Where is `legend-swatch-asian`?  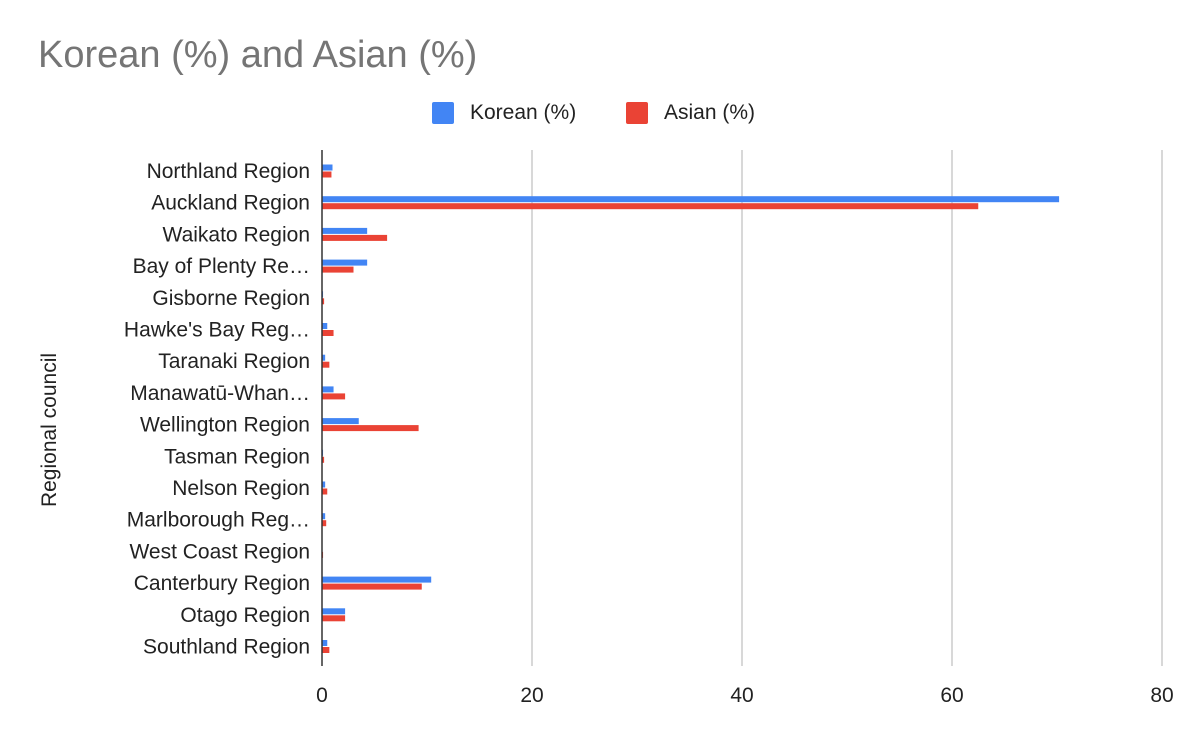 legend-swatch-asian is located at coordinates (637, 113).